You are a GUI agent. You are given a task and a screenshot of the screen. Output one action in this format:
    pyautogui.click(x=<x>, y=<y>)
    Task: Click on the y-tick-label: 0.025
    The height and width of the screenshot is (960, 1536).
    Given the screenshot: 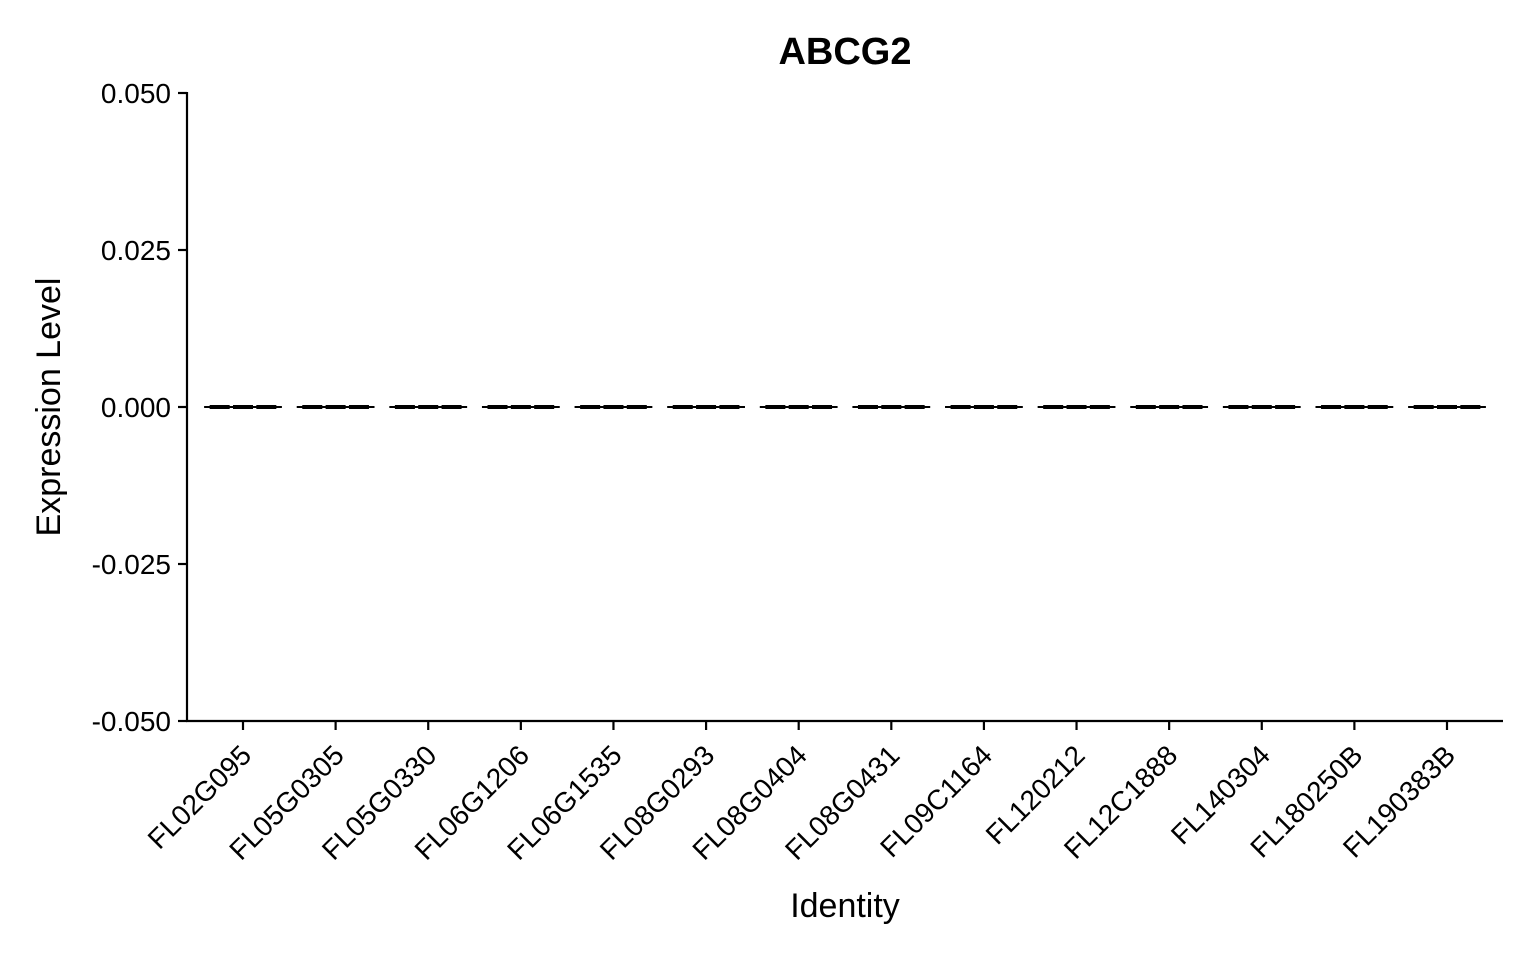 What is the action you would take?
    pyautogui.click(x=136, y=250)
    